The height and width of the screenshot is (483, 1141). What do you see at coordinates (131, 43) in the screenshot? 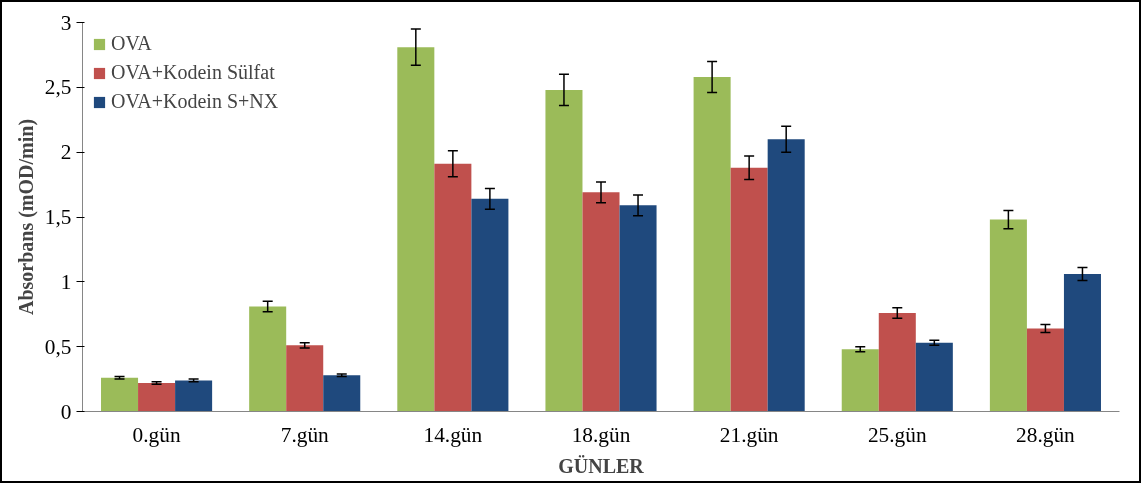
I see `legend-label: OVA` at bounding box center [131, 43].